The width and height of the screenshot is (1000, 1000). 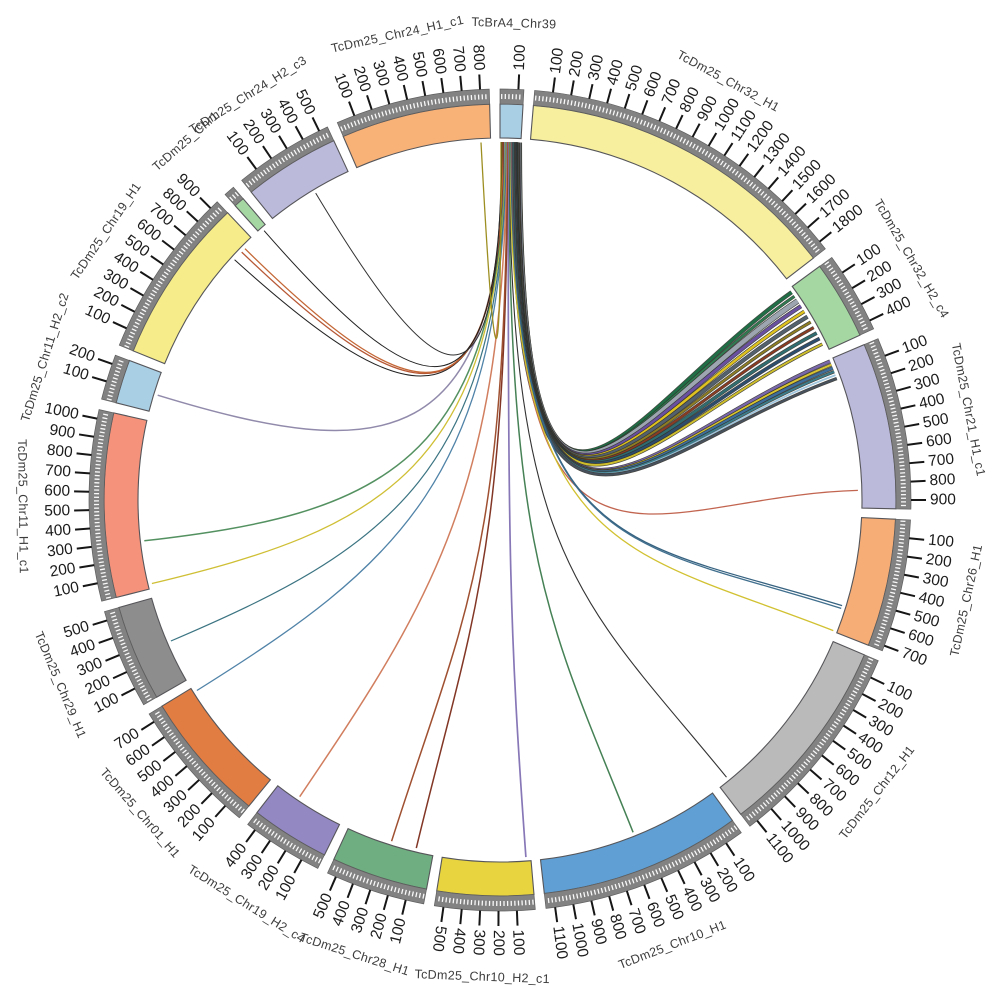 What do you see at coordinates (966, 600) in the screenshot?
I see `ideogram-label: TcDm25_Chr26_H1` at bounding box center [966, 600].